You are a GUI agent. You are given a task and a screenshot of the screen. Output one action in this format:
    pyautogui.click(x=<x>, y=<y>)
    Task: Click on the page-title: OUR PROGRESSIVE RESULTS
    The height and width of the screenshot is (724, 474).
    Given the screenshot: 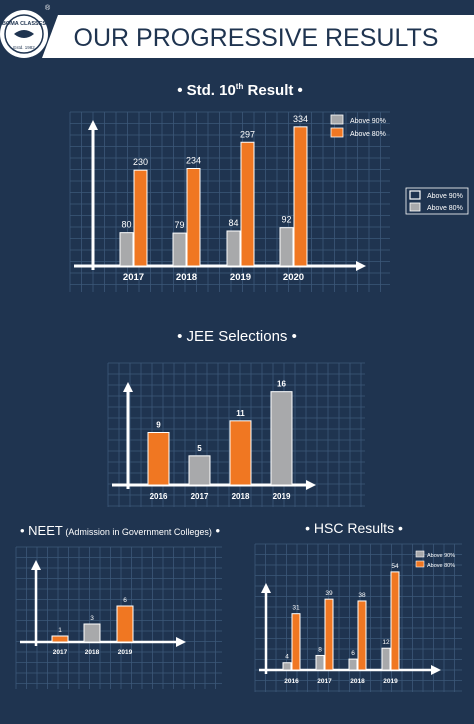 What is the action you would take?
    pyautogui.click(x=256, y=38)
    